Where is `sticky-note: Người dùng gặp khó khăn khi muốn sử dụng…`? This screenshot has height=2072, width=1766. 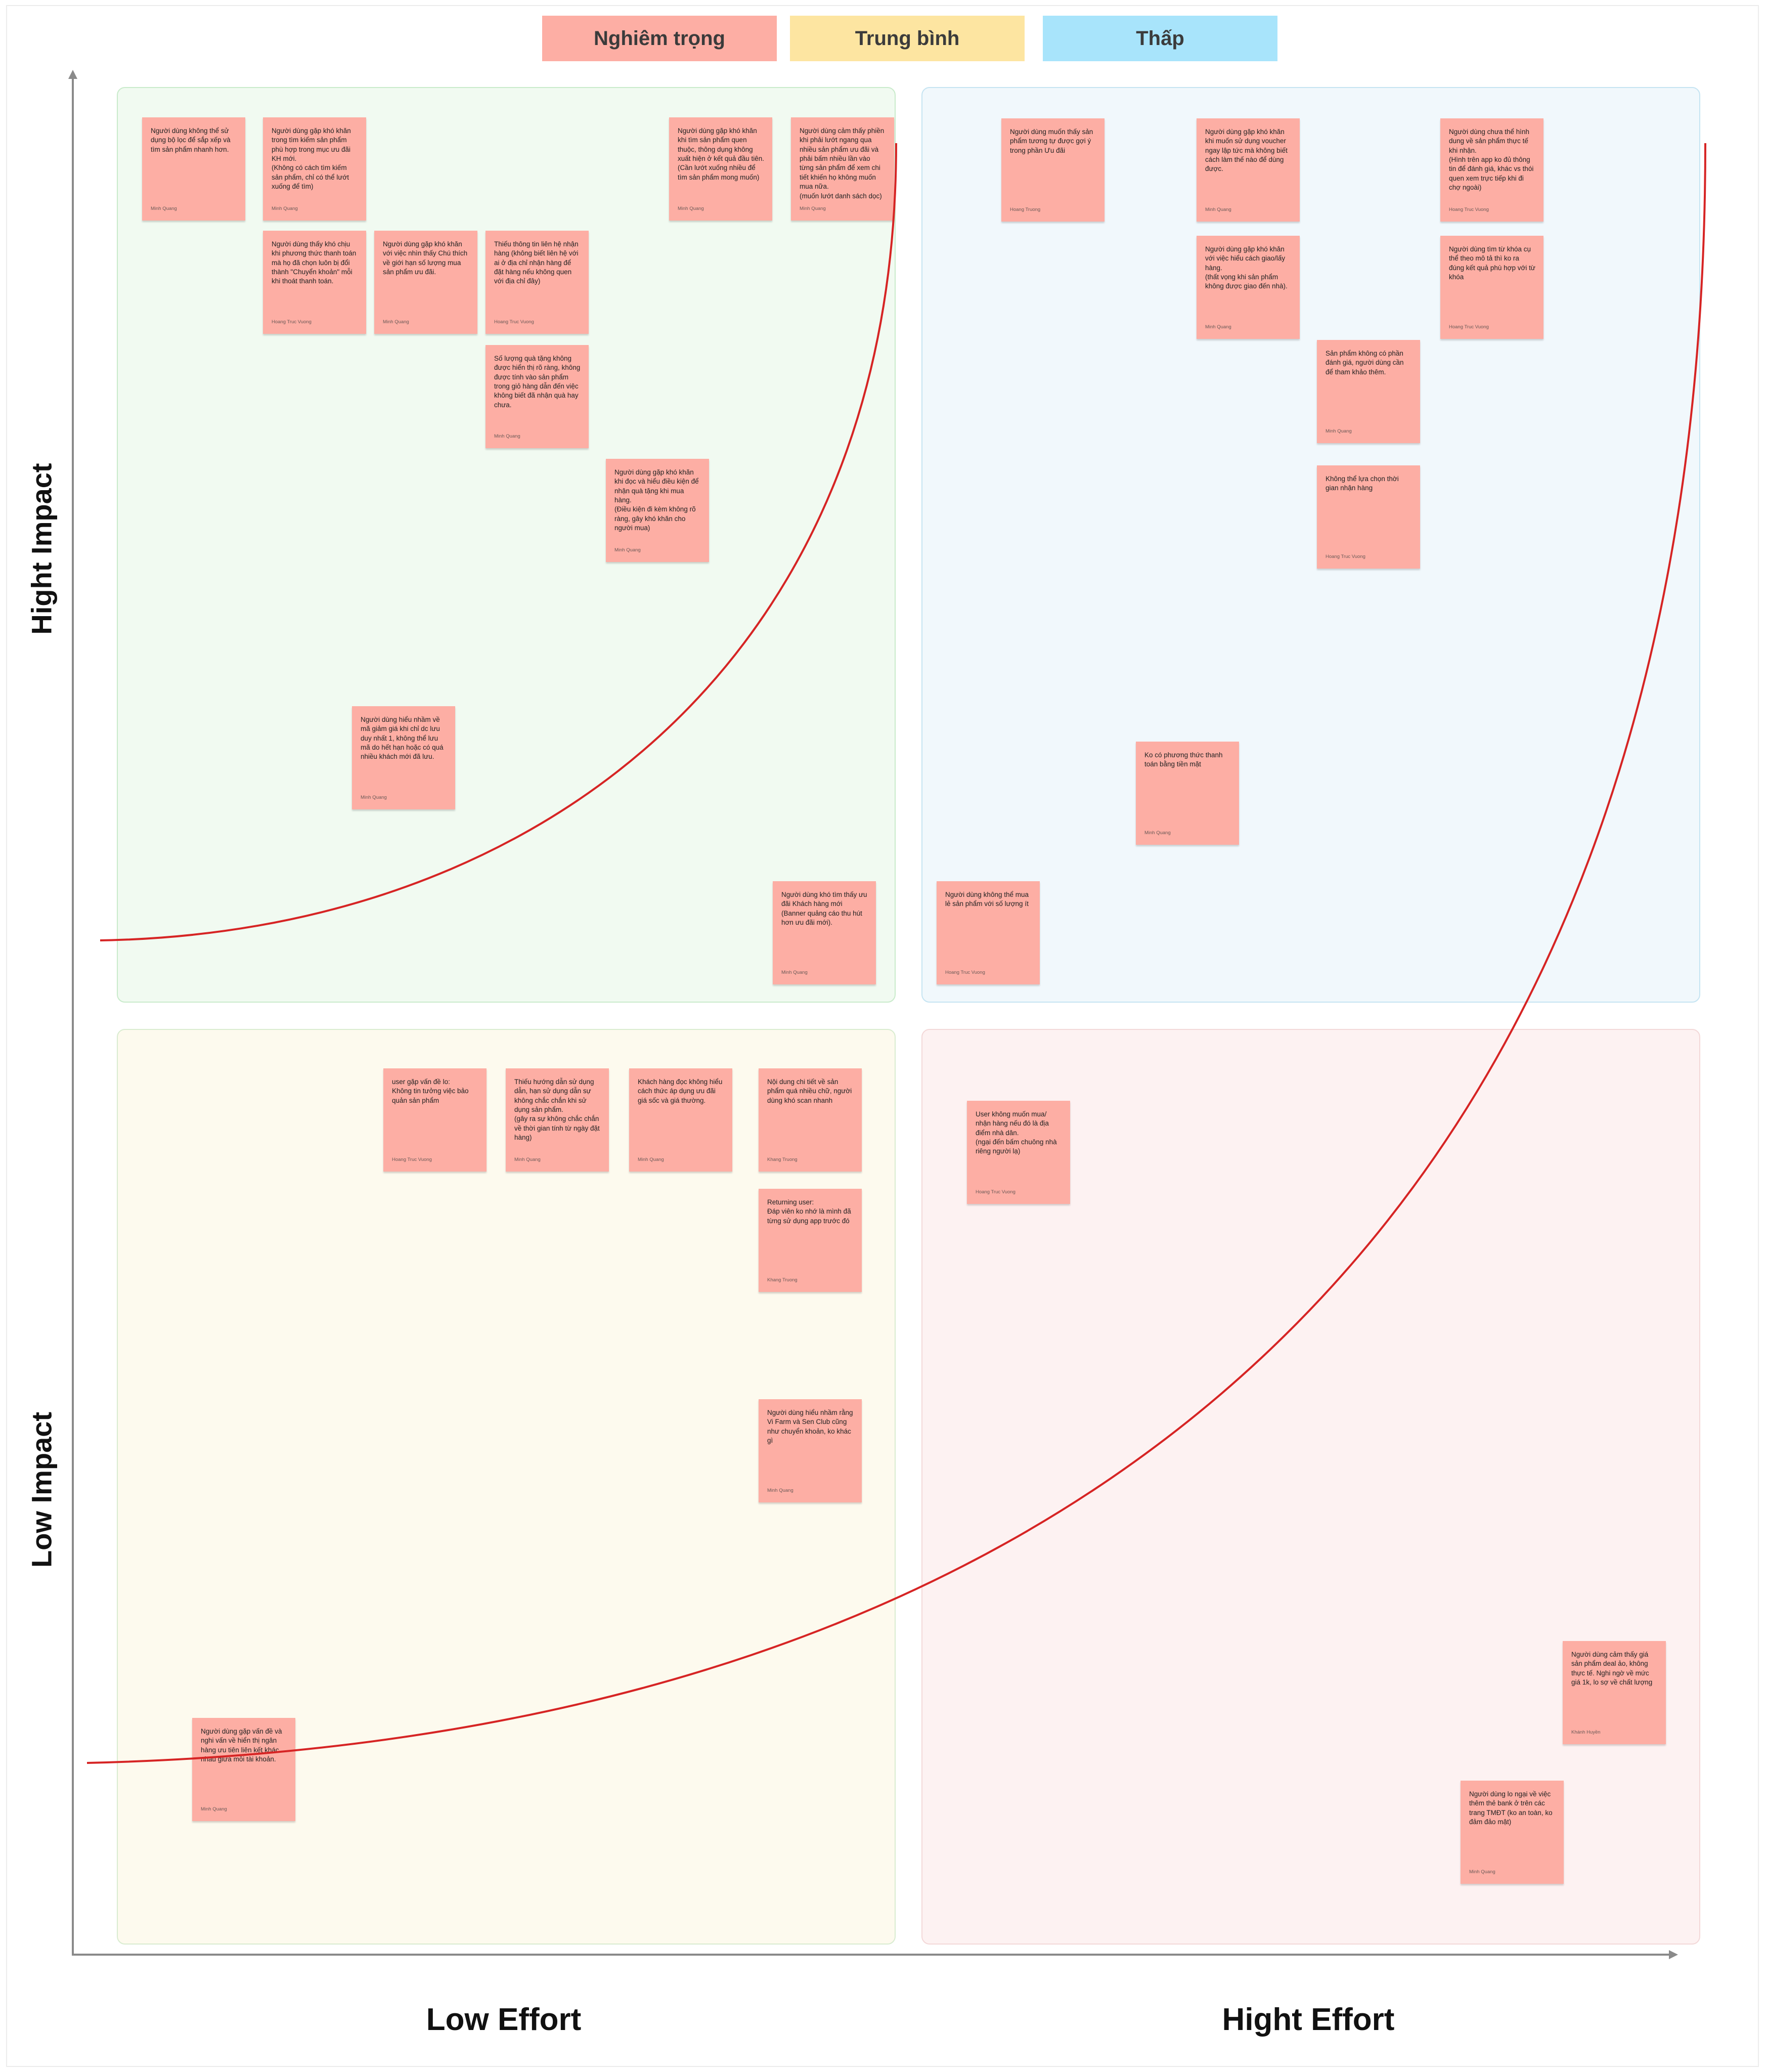
sticky-note: Người dùng gặp khó khăn khi muốn sử dụng… is located at coordinates (1248, 170).